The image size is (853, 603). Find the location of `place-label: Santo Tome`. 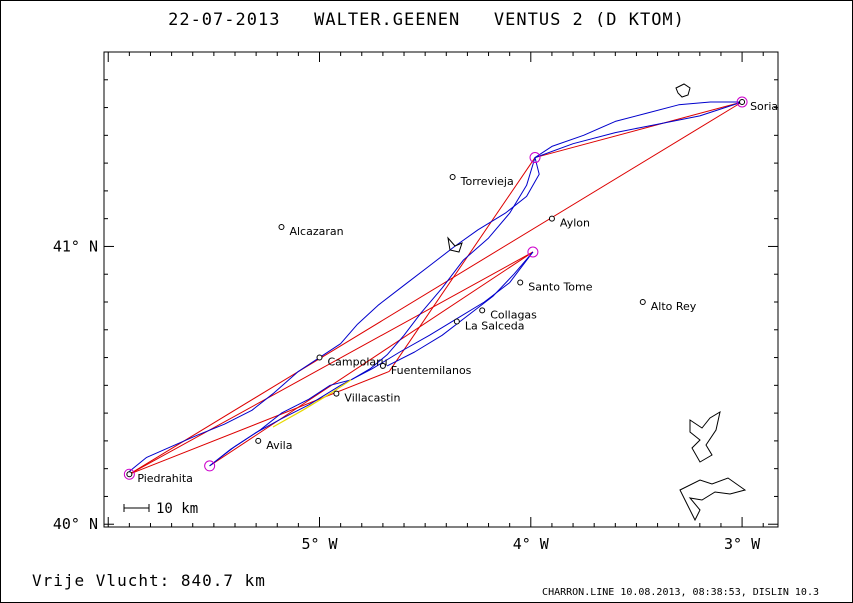

place-label: Santo Tome is located at coordinates (560, 287).